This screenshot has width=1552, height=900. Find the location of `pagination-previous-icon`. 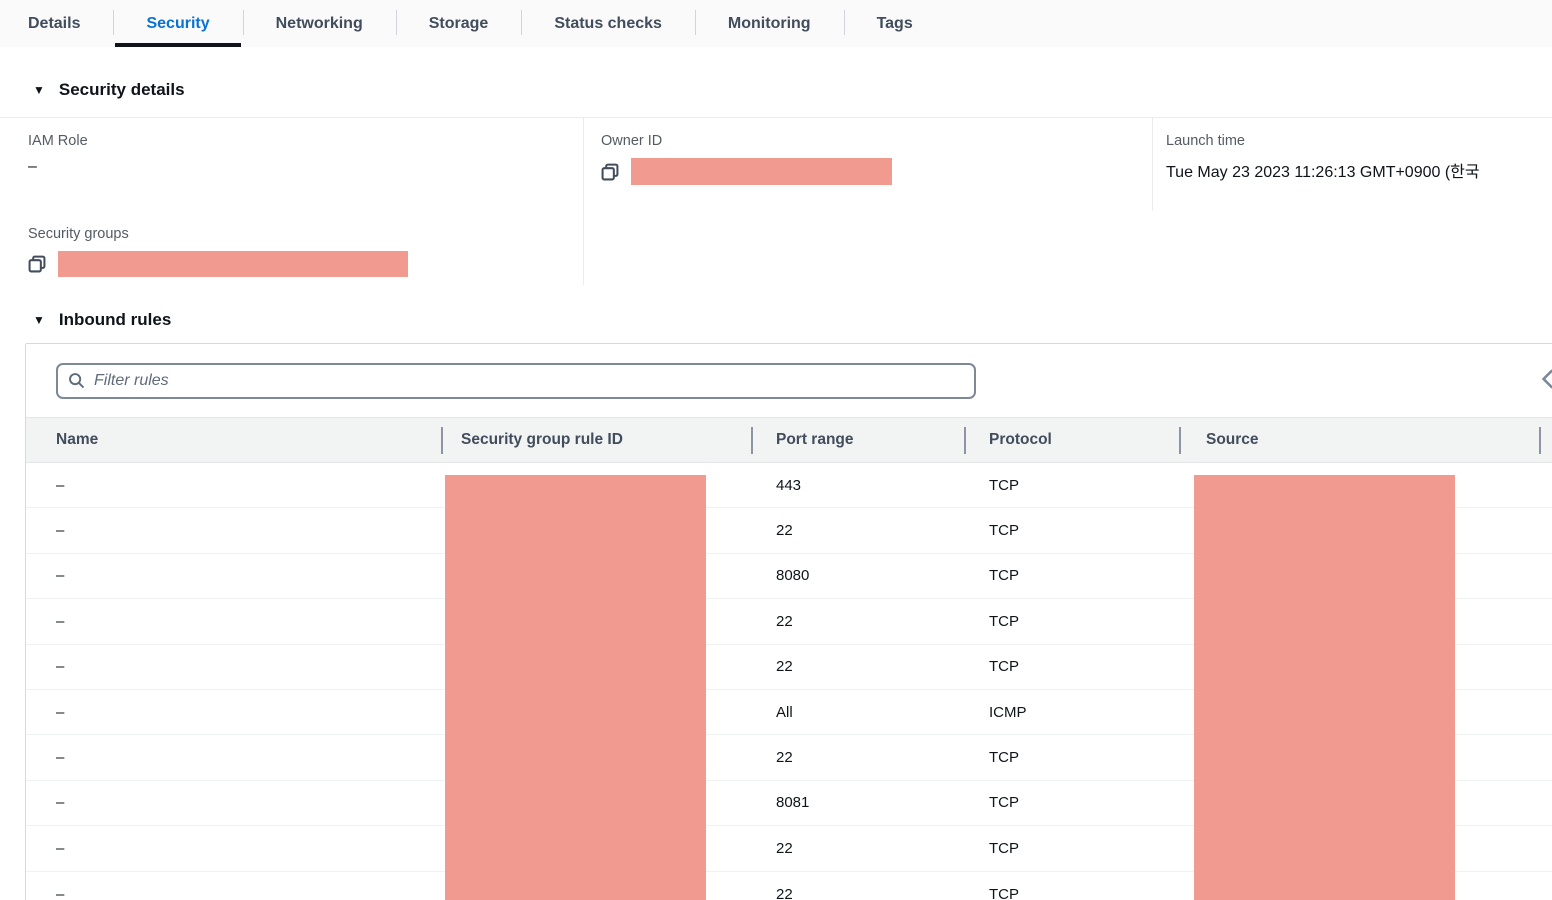

pagination-previous-icon is located at coordinates (1544, 379).